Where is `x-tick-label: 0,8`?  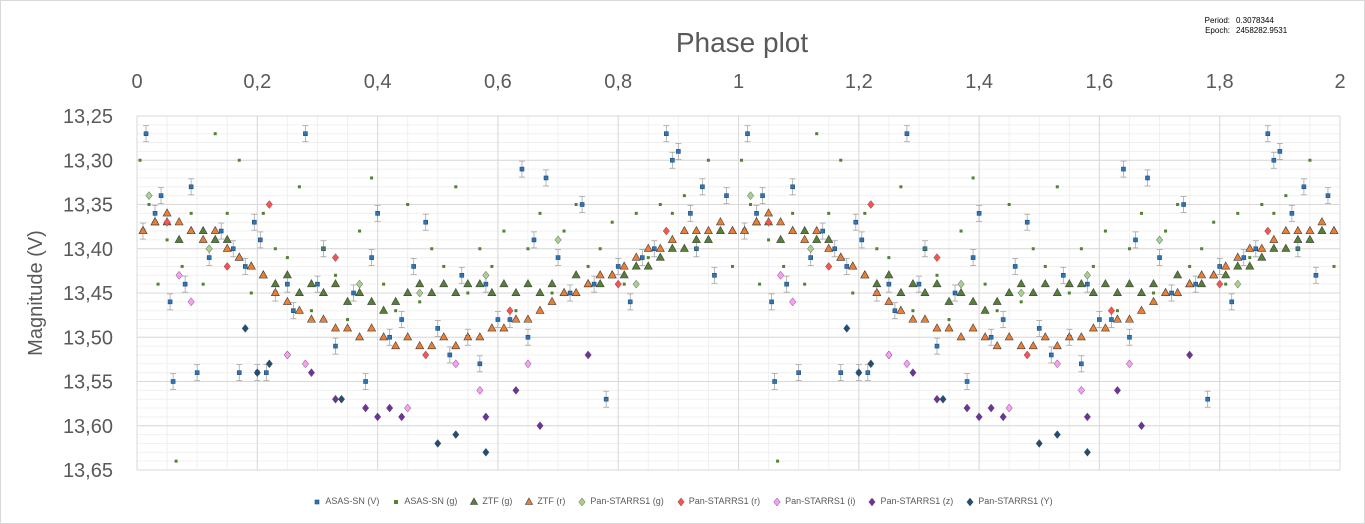 x-tick-label: 0,8 is located at coordinates (618, 82).